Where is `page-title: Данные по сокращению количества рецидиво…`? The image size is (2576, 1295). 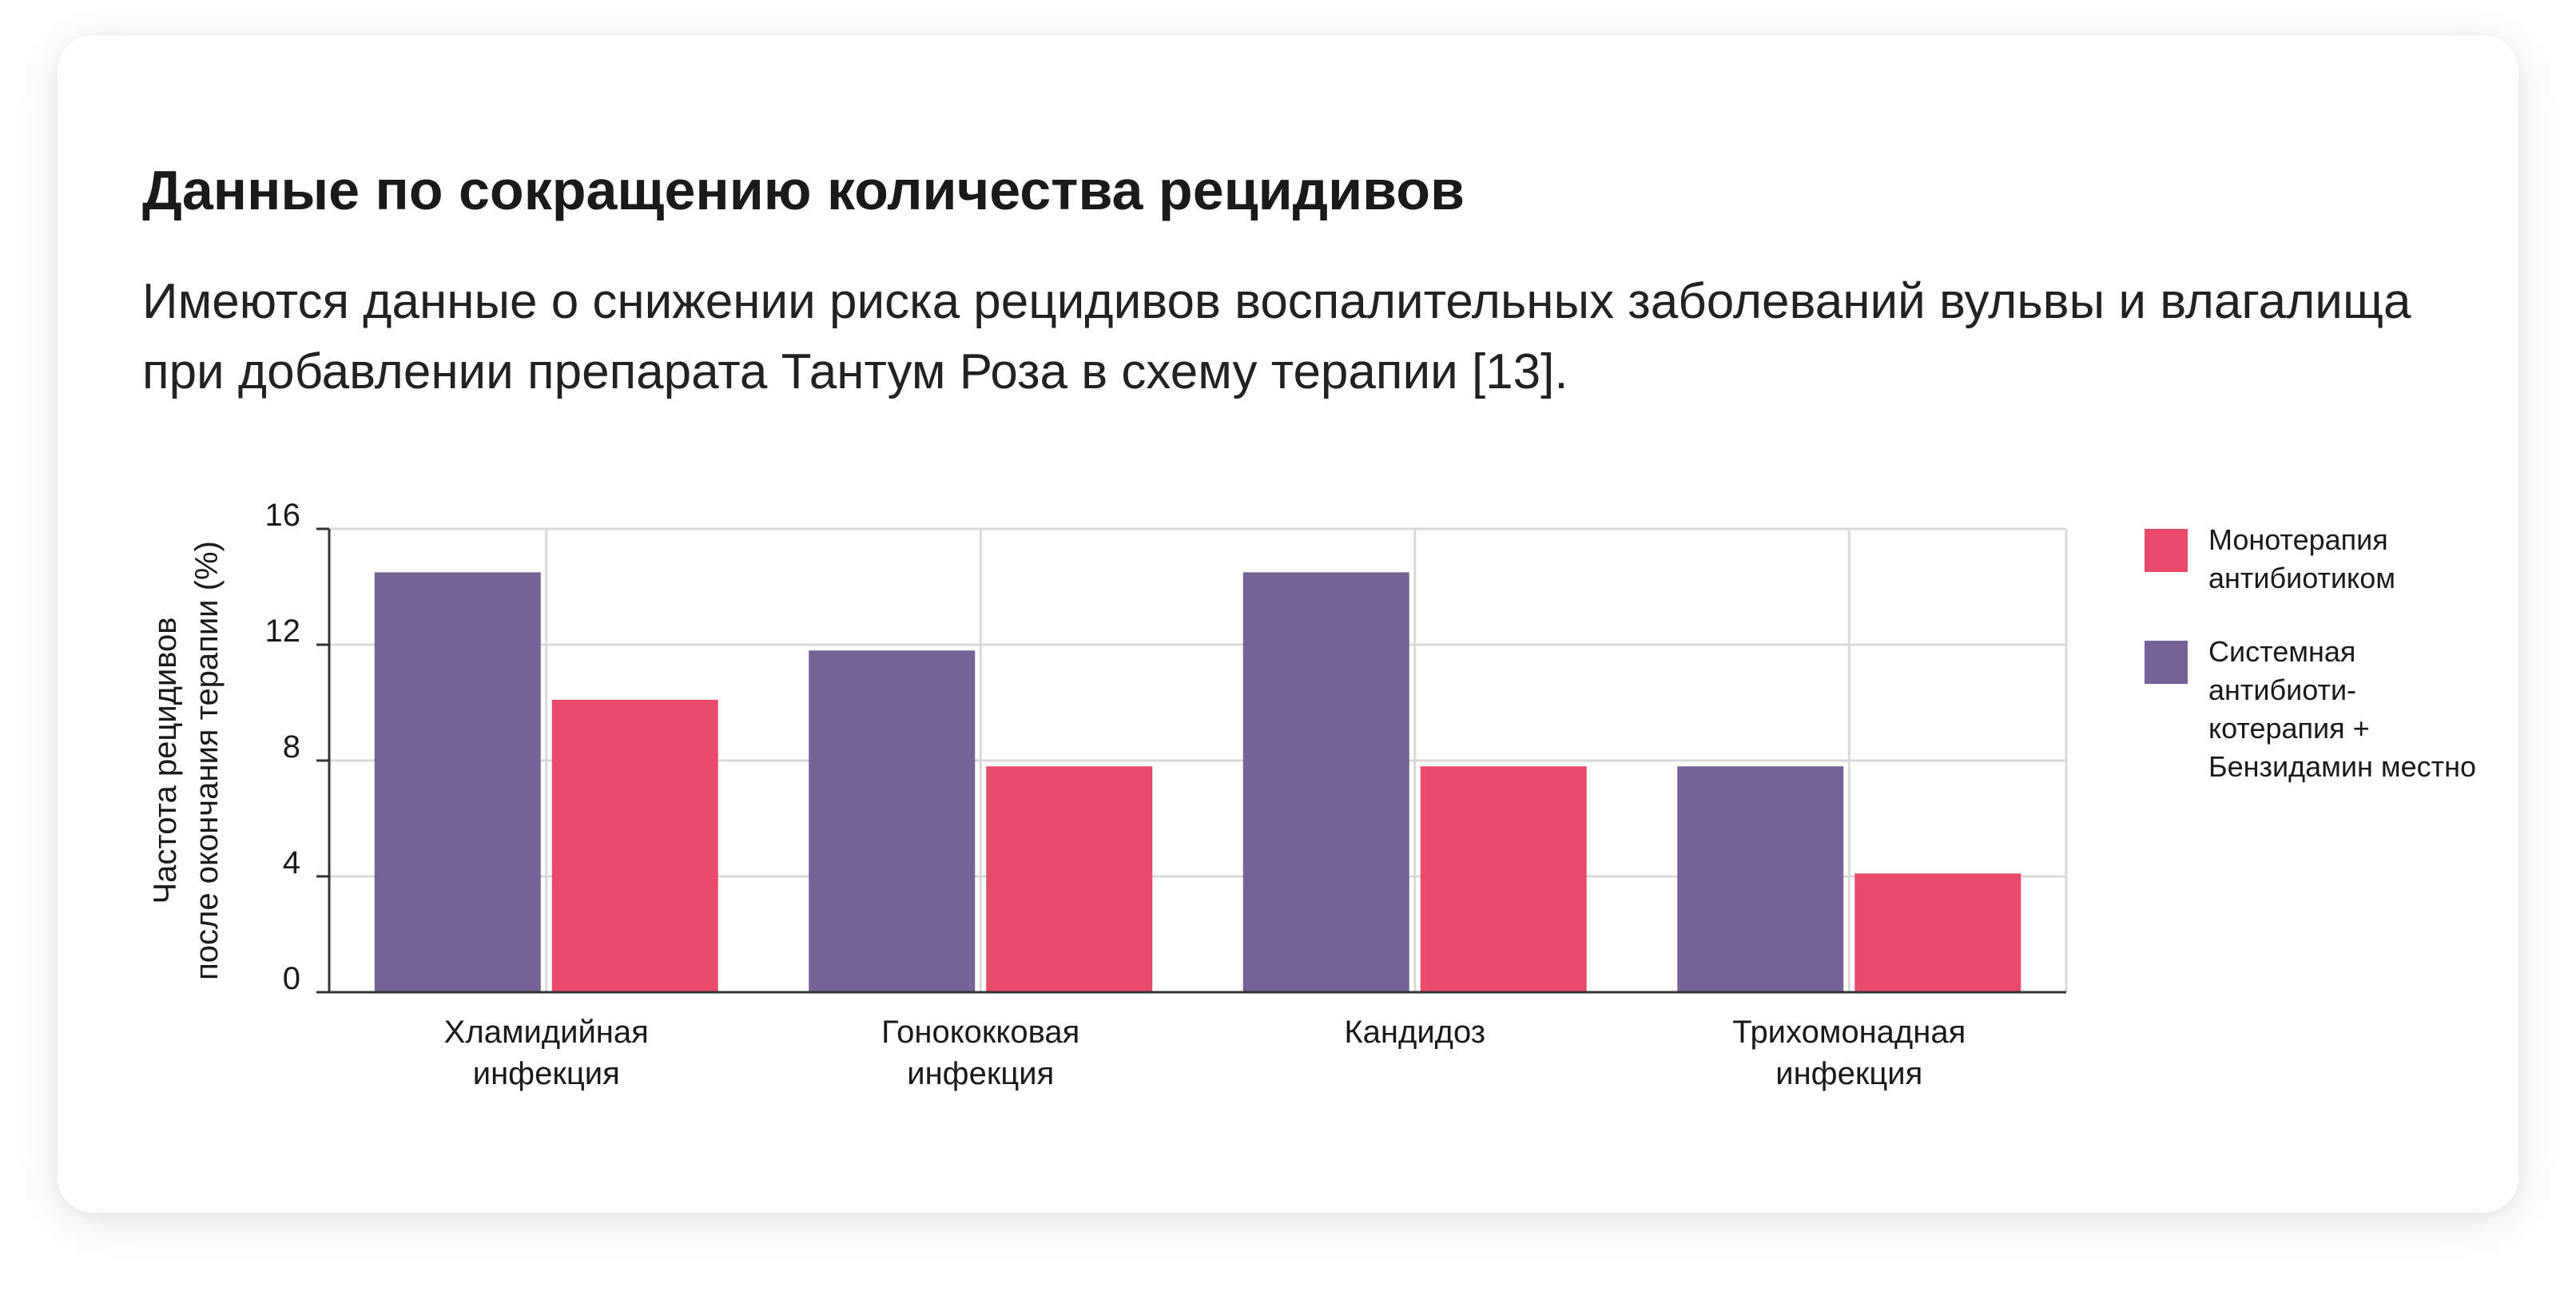
page-title: Данные по сокращению количества рецидиво… is located at coordinates (803, 190).